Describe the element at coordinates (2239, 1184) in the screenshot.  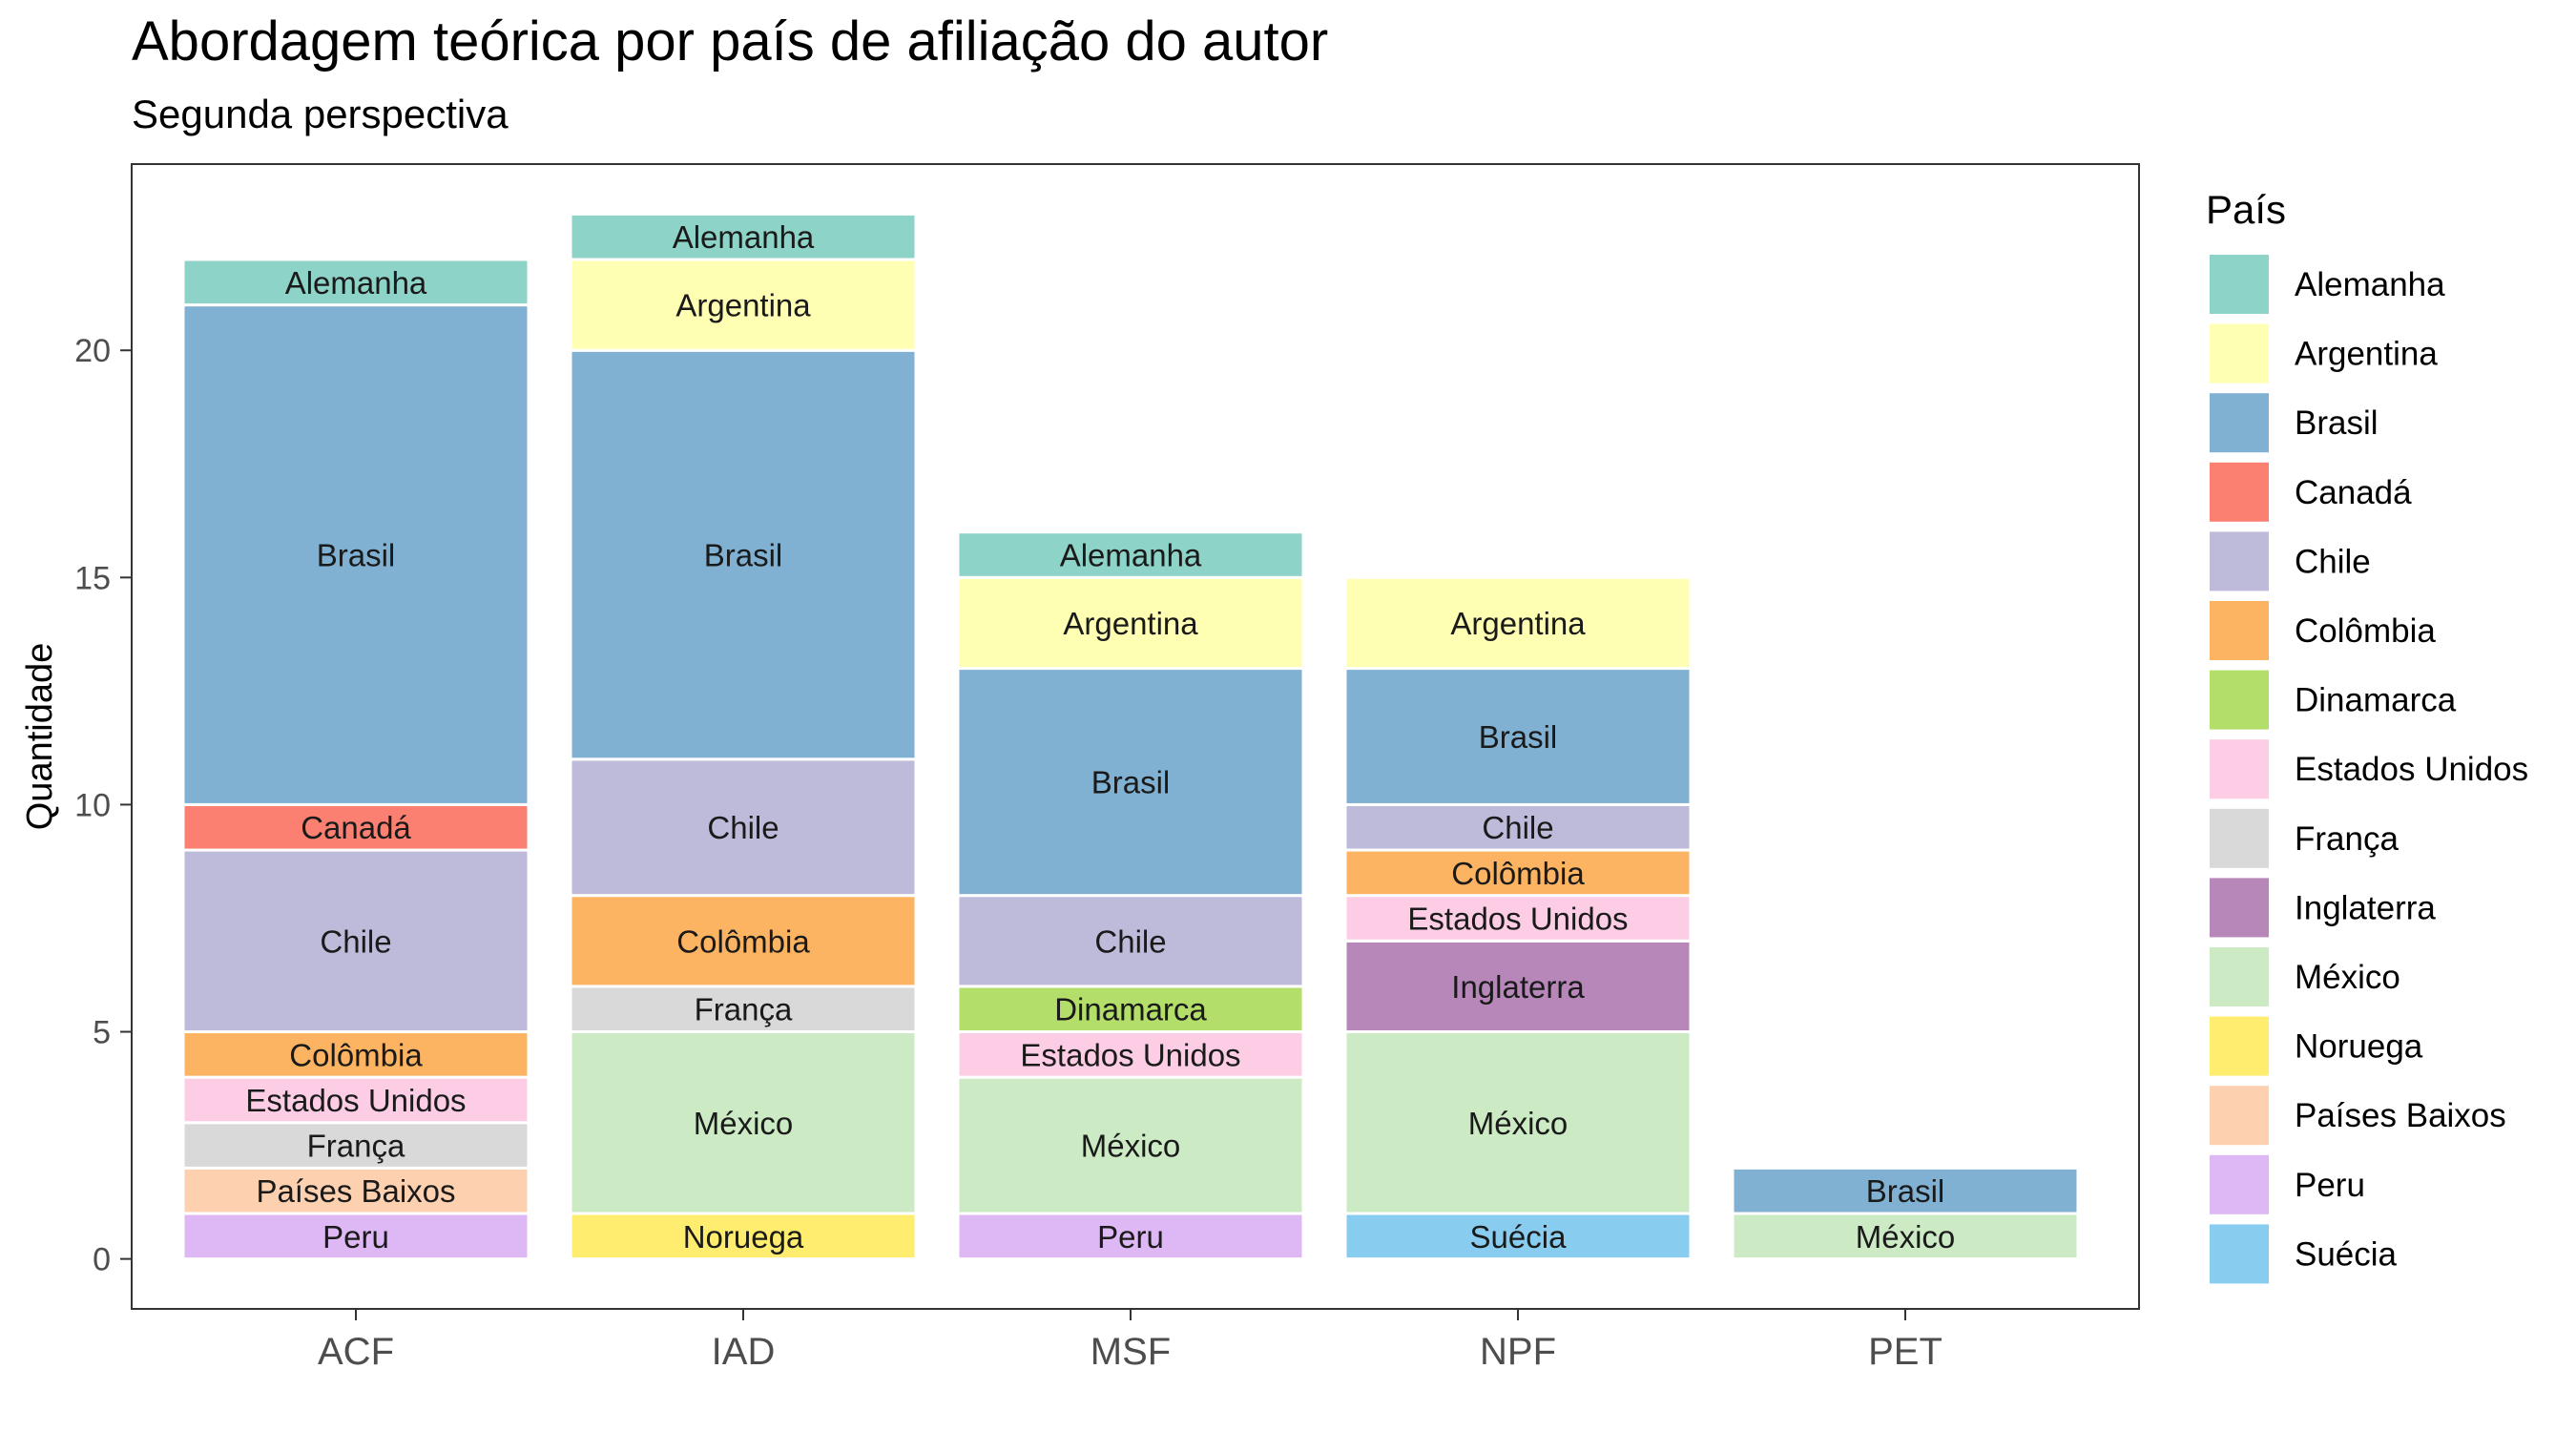
I see `legend-key-peru` at that location.